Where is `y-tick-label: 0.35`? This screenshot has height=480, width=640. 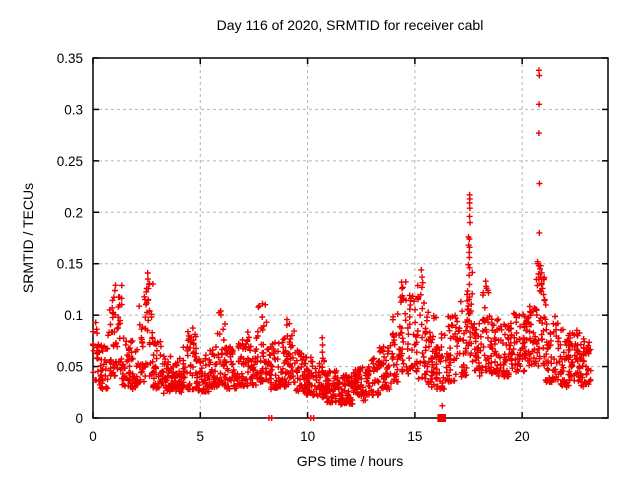 y-tick-label: 0.35 is located at coordinates (70, 58).